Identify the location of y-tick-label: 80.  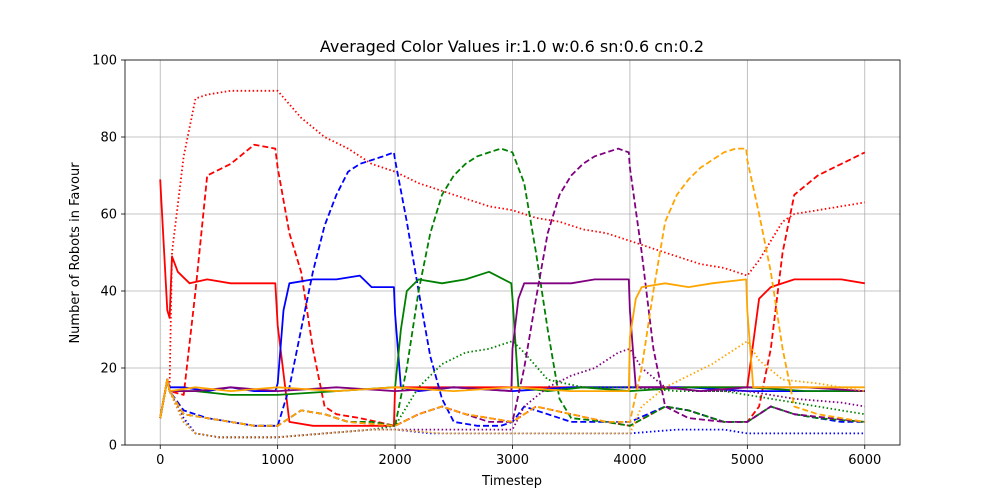
(108, 138).